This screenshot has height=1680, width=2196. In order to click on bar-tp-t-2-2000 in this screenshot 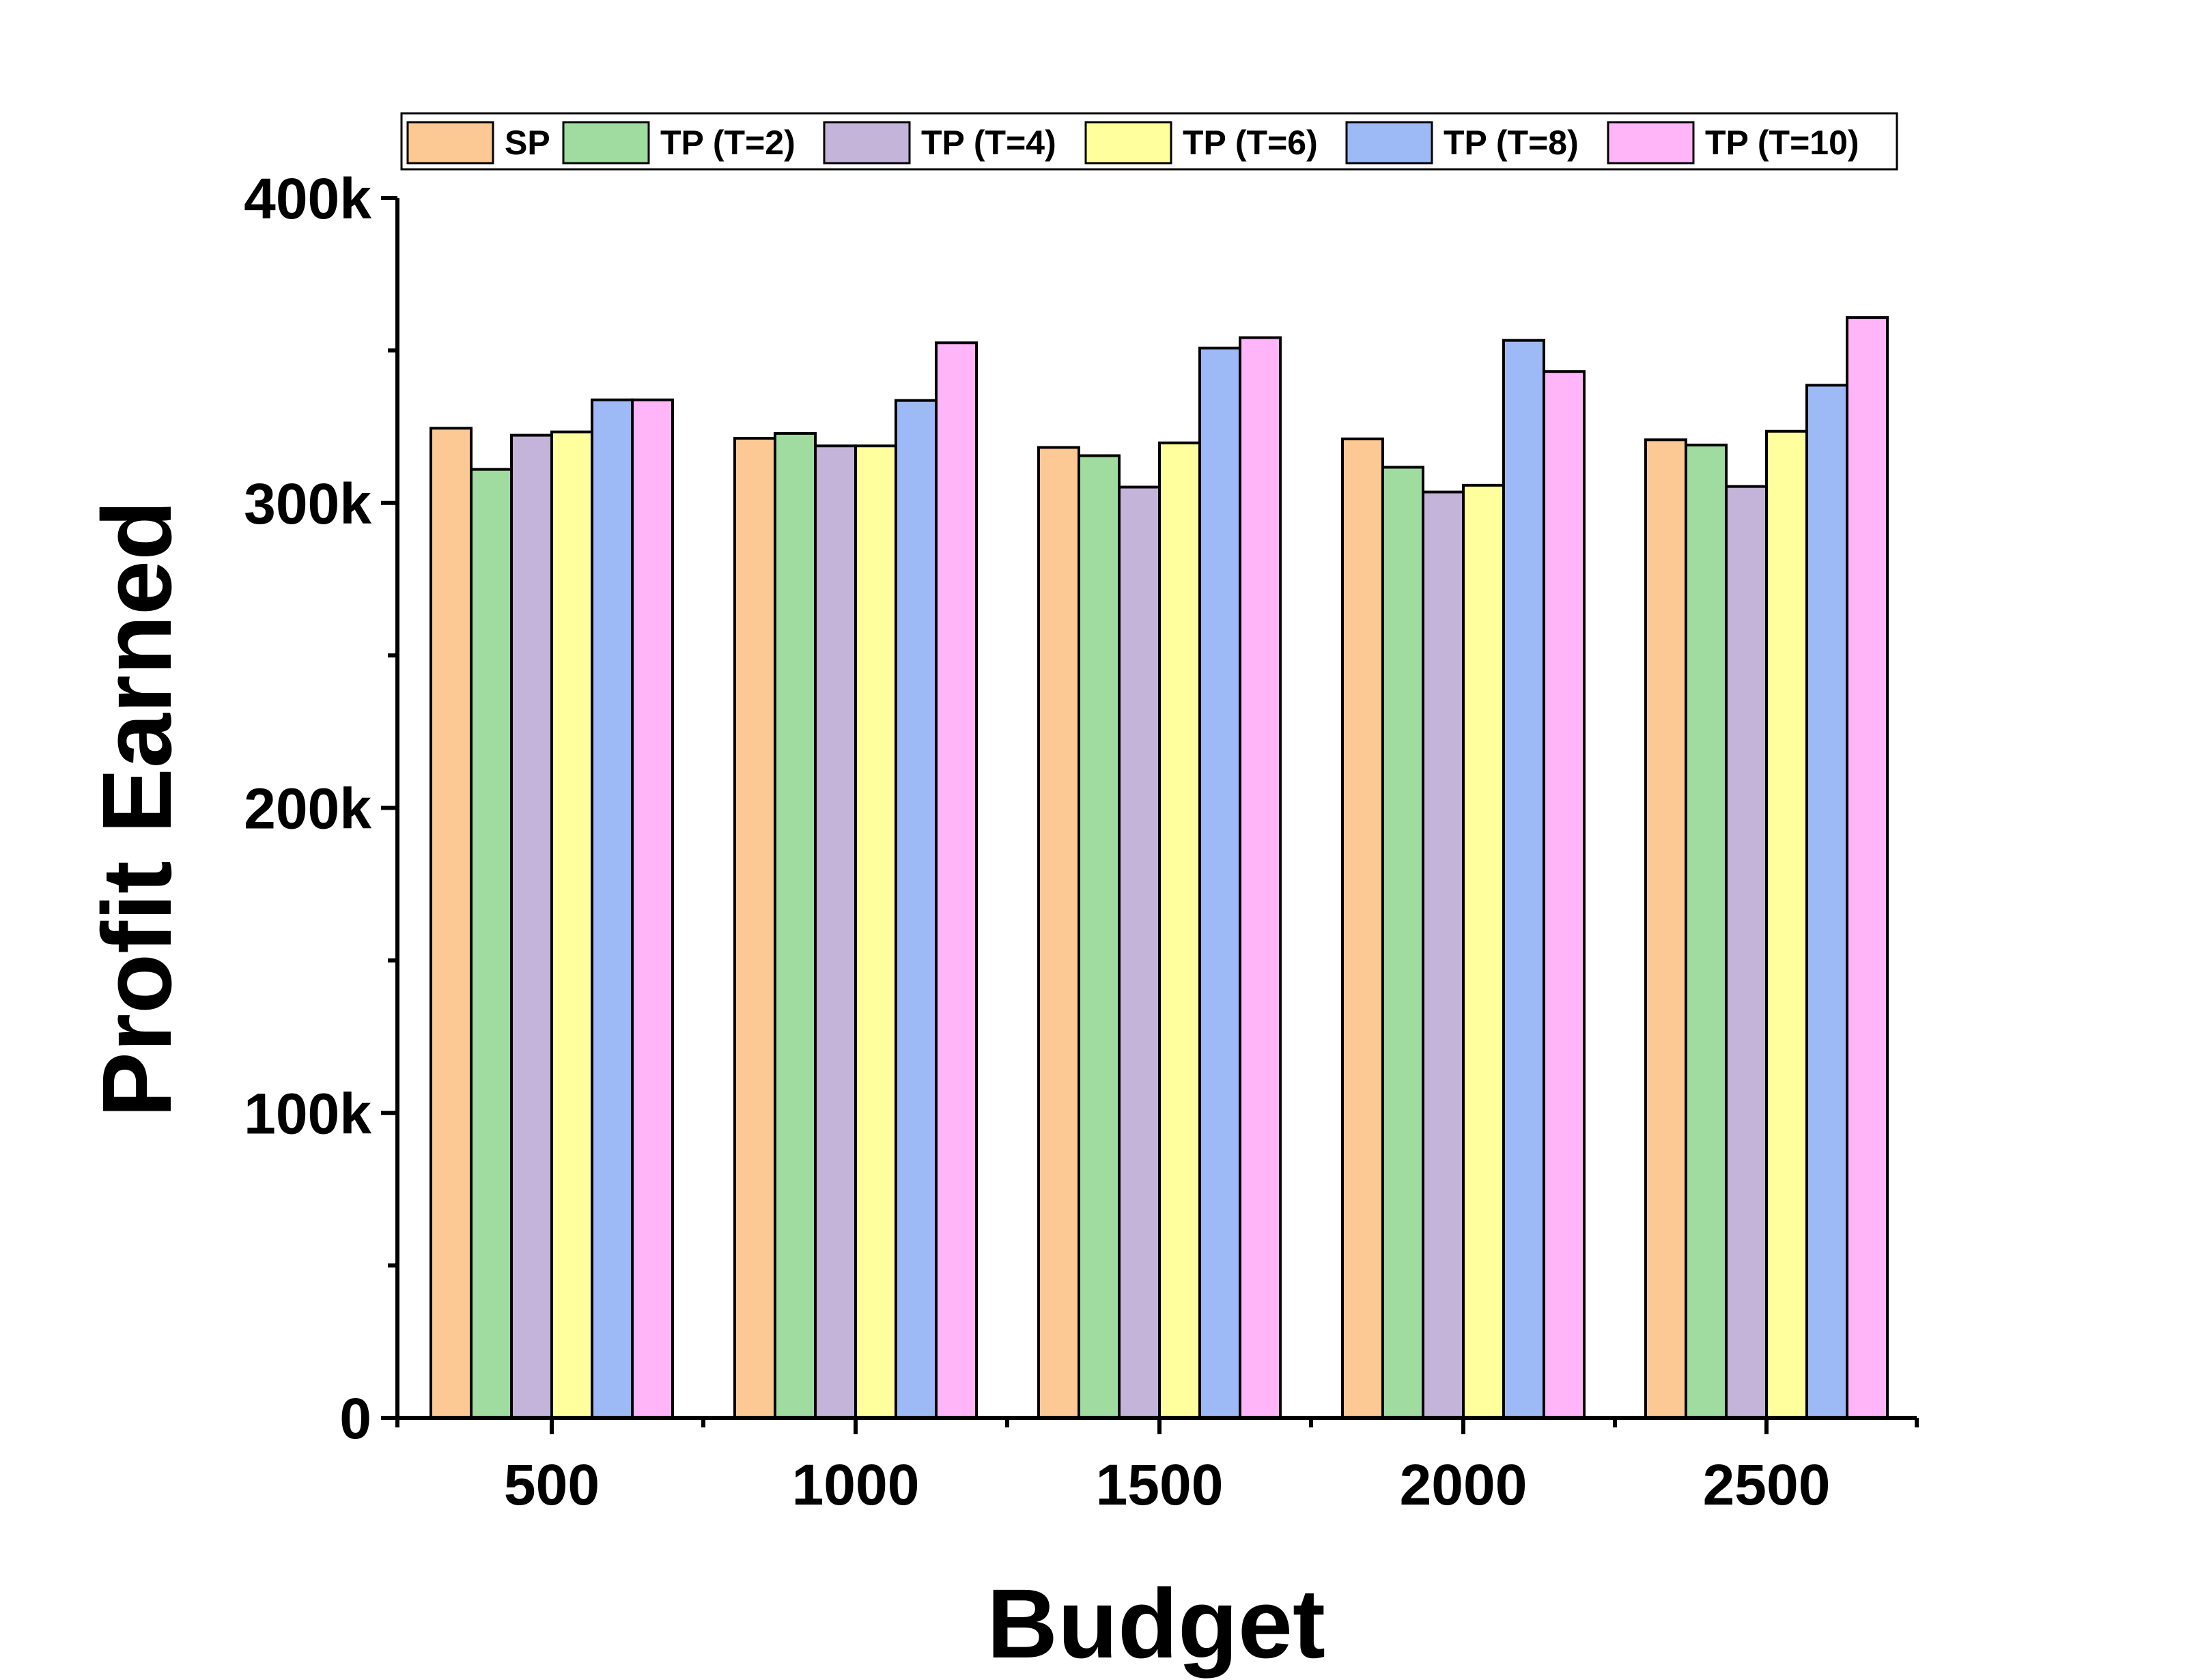, I will do `click(1403, 942)`.